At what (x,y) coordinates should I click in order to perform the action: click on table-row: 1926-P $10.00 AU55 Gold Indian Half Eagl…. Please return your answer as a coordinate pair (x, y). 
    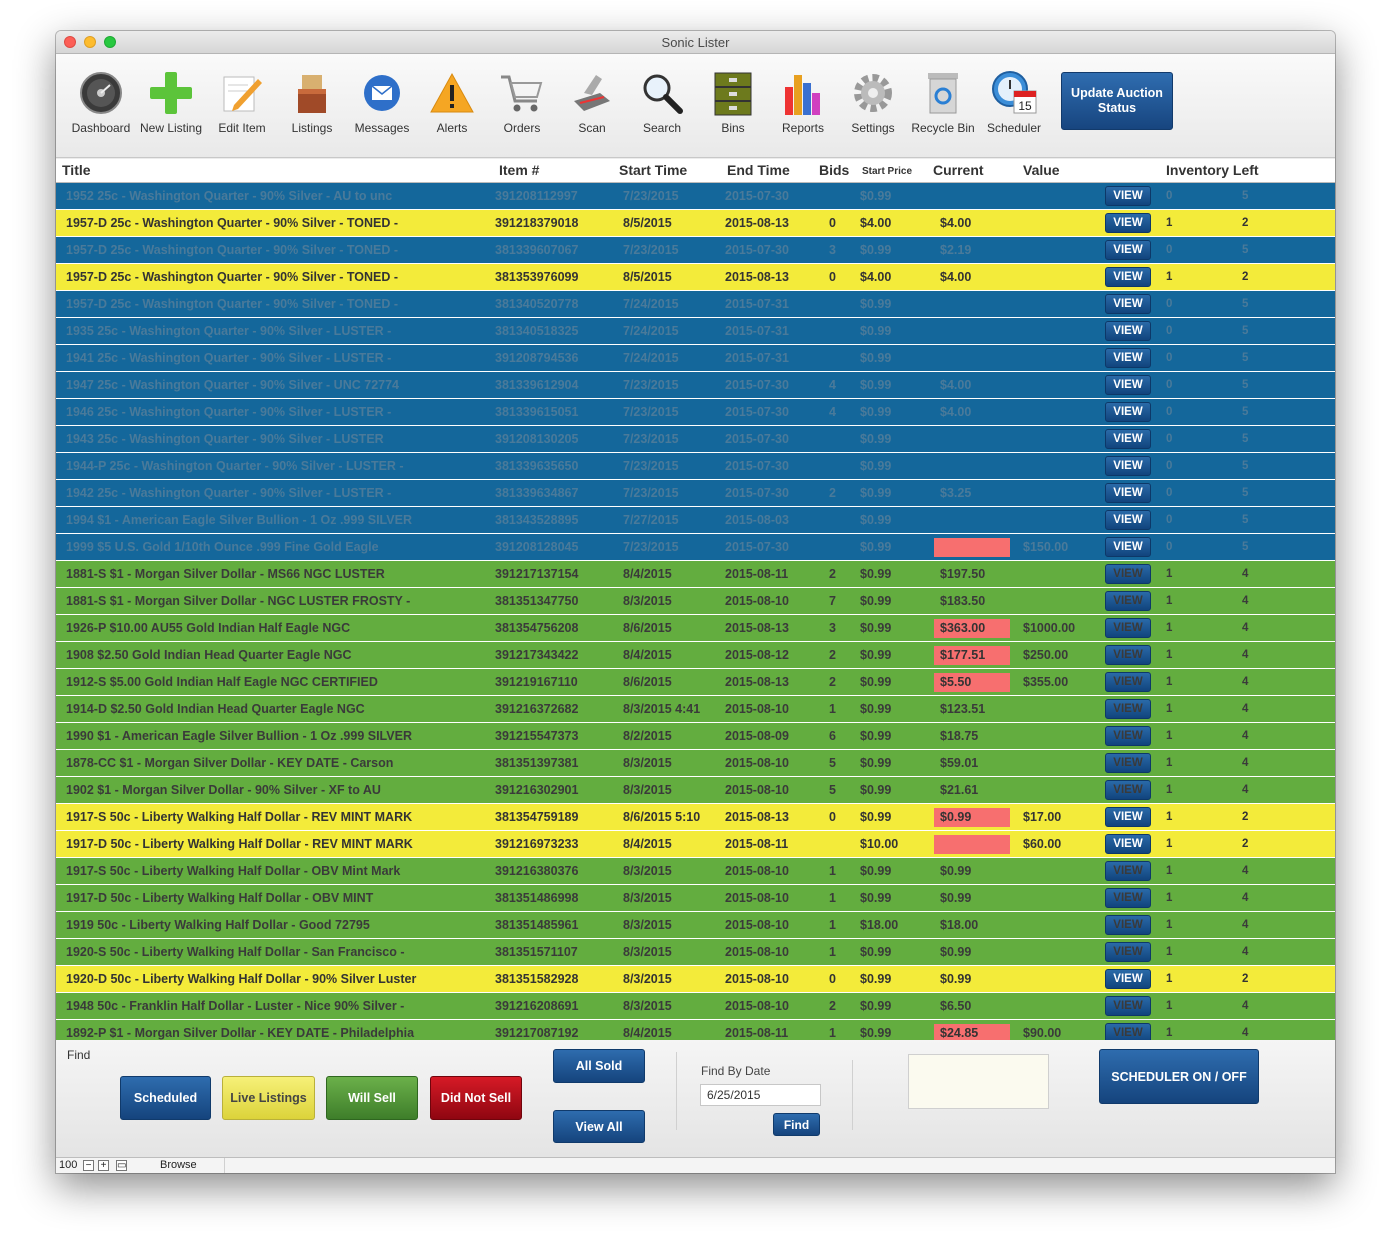
    Looking at the image, I should click on (695, 628).